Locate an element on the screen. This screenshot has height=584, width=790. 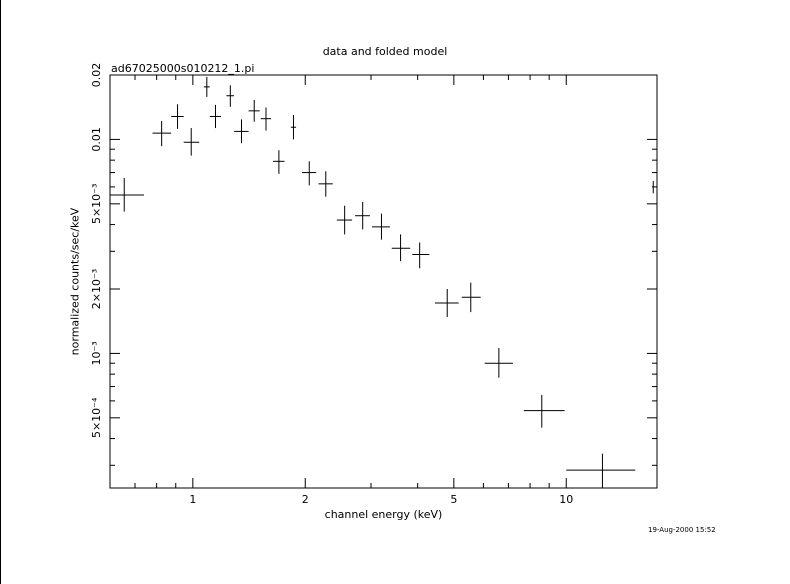
y-tick-label: 0.01 is located at coordinates (96, 139).